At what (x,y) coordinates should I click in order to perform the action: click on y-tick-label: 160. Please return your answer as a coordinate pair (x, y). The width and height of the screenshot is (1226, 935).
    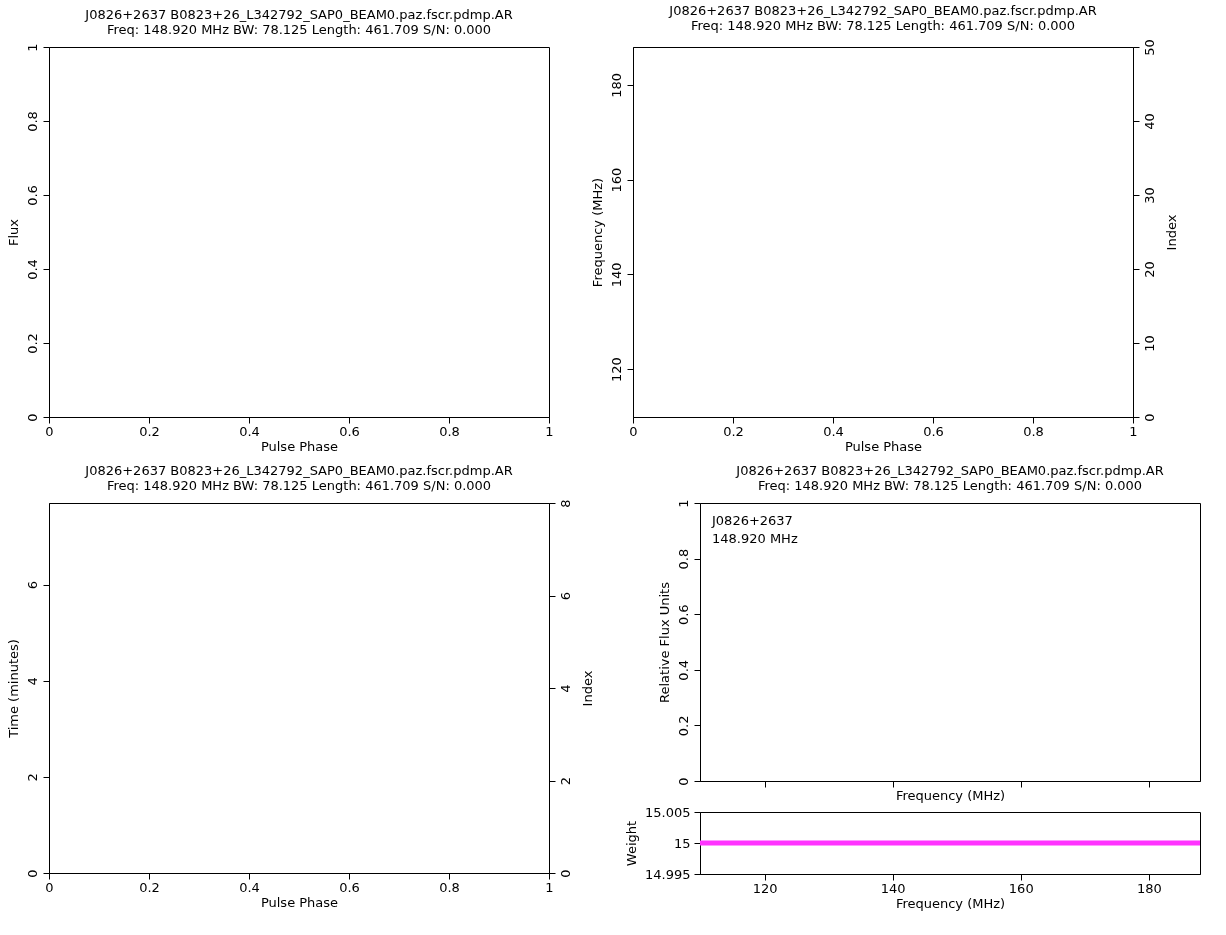
    Looking at the image, I should click on (616, 180).